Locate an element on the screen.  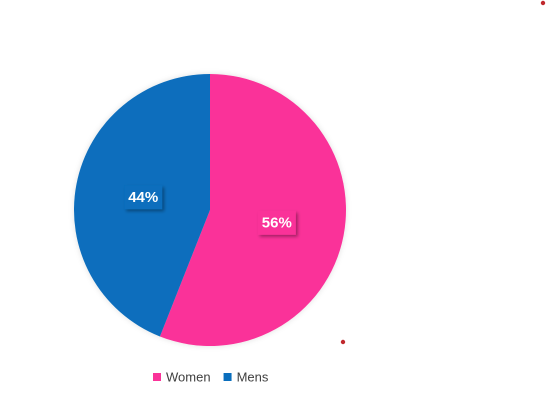
legend-label: Mens is located at coordinates (253, 376).